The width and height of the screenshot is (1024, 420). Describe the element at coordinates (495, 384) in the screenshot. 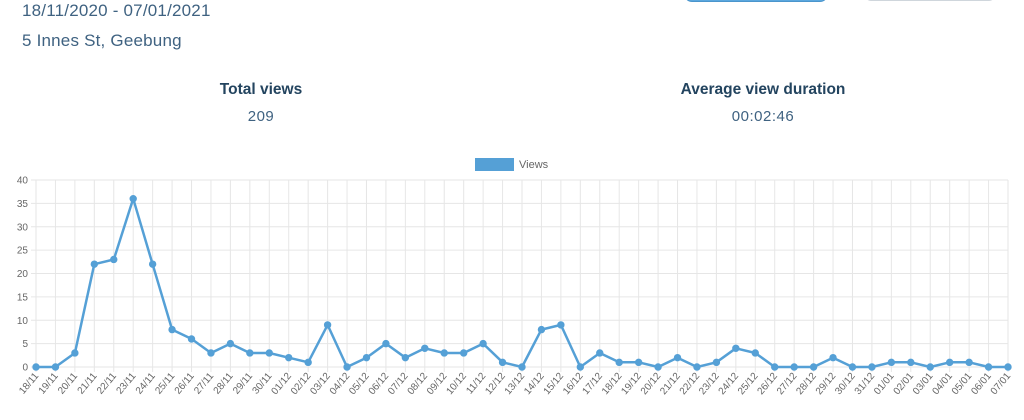

I see `x-tick-label: 12/12` at that location.